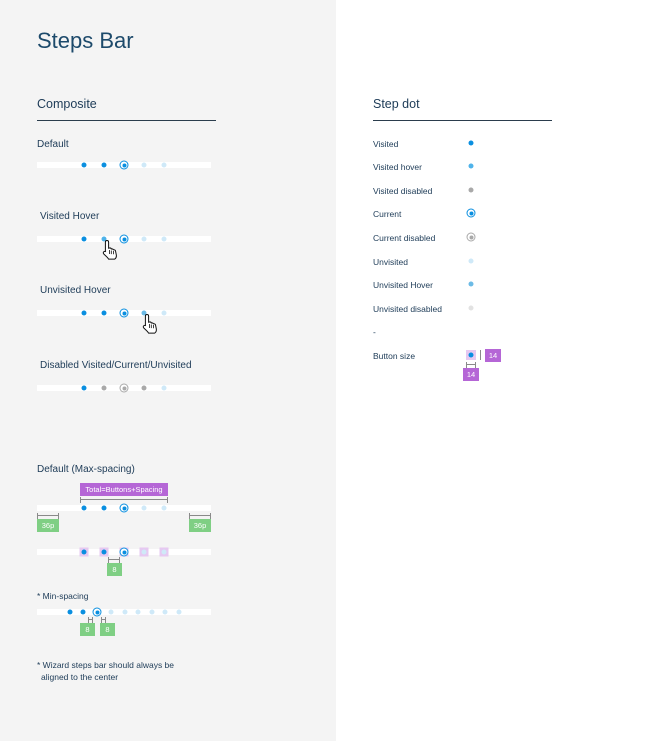  I want to click on page-title: Steps Bar, so click(85, 40).